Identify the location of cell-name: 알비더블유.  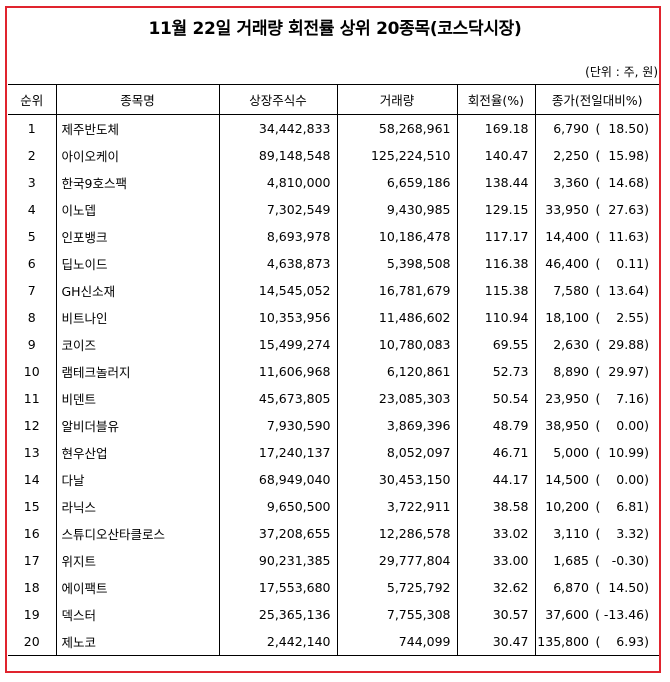
(137, 425).